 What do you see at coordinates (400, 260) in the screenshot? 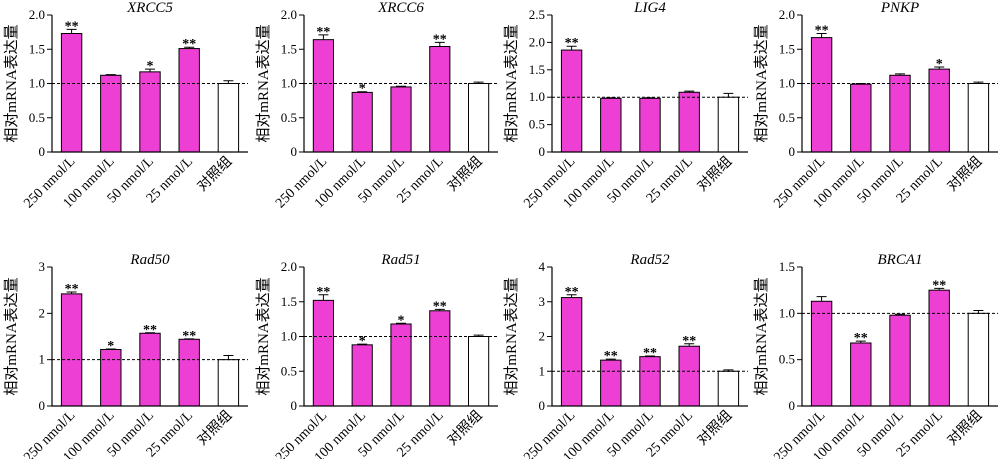
I see `chart-title: Rad51` at bounding box center [400, 260].